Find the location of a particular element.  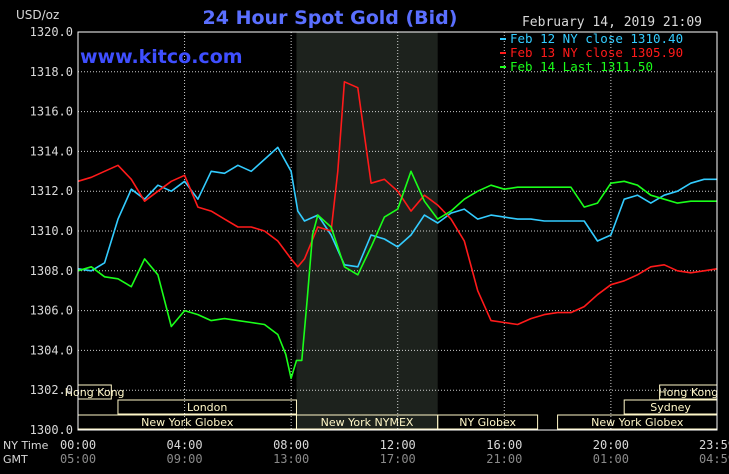

x-tick-ny-4: 16:00 is located at coordinates (504, 445).